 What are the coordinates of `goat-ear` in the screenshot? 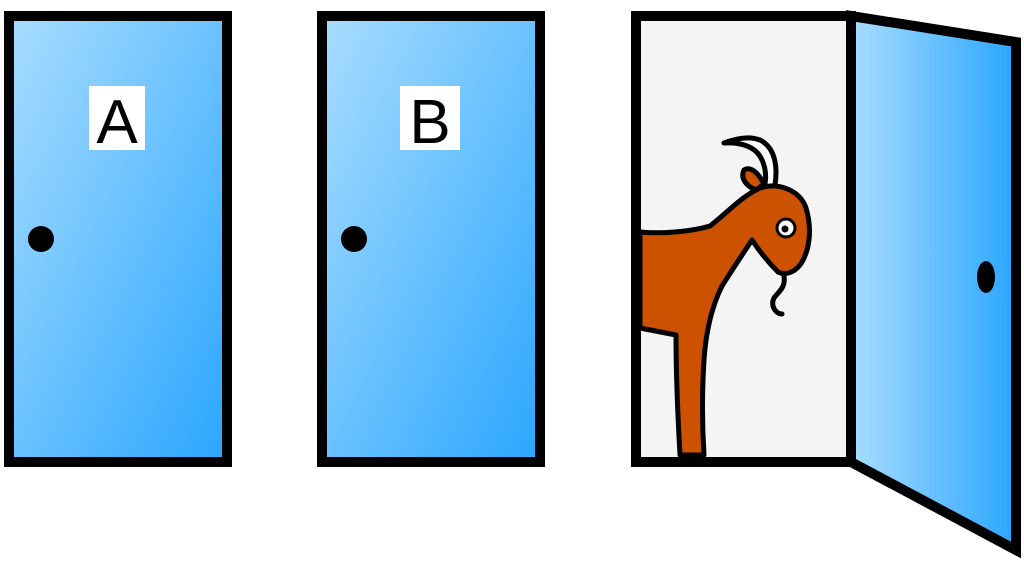 It's located at (753, 179).